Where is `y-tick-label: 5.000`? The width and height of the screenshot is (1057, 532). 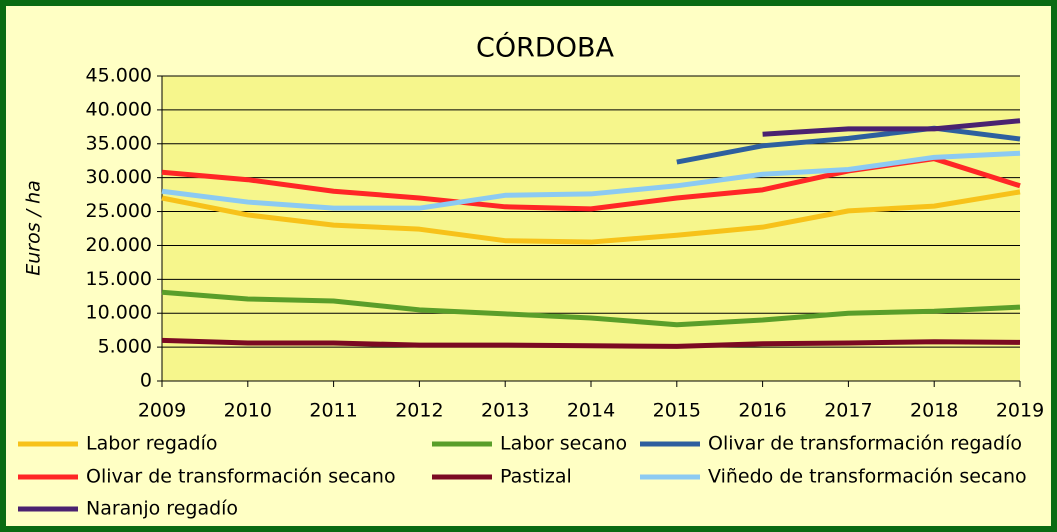 y-tick-label: 5.000 is located at coordinates (125, 347).